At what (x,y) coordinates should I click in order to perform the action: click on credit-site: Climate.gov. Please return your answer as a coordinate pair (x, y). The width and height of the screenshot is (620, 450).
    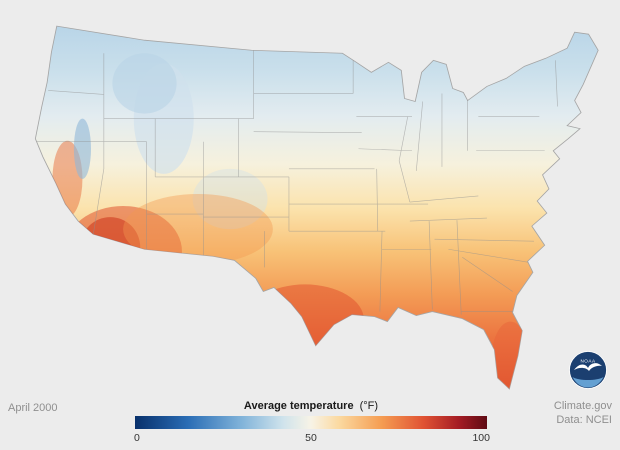
    Looking at the image, I should click on (582, 406).